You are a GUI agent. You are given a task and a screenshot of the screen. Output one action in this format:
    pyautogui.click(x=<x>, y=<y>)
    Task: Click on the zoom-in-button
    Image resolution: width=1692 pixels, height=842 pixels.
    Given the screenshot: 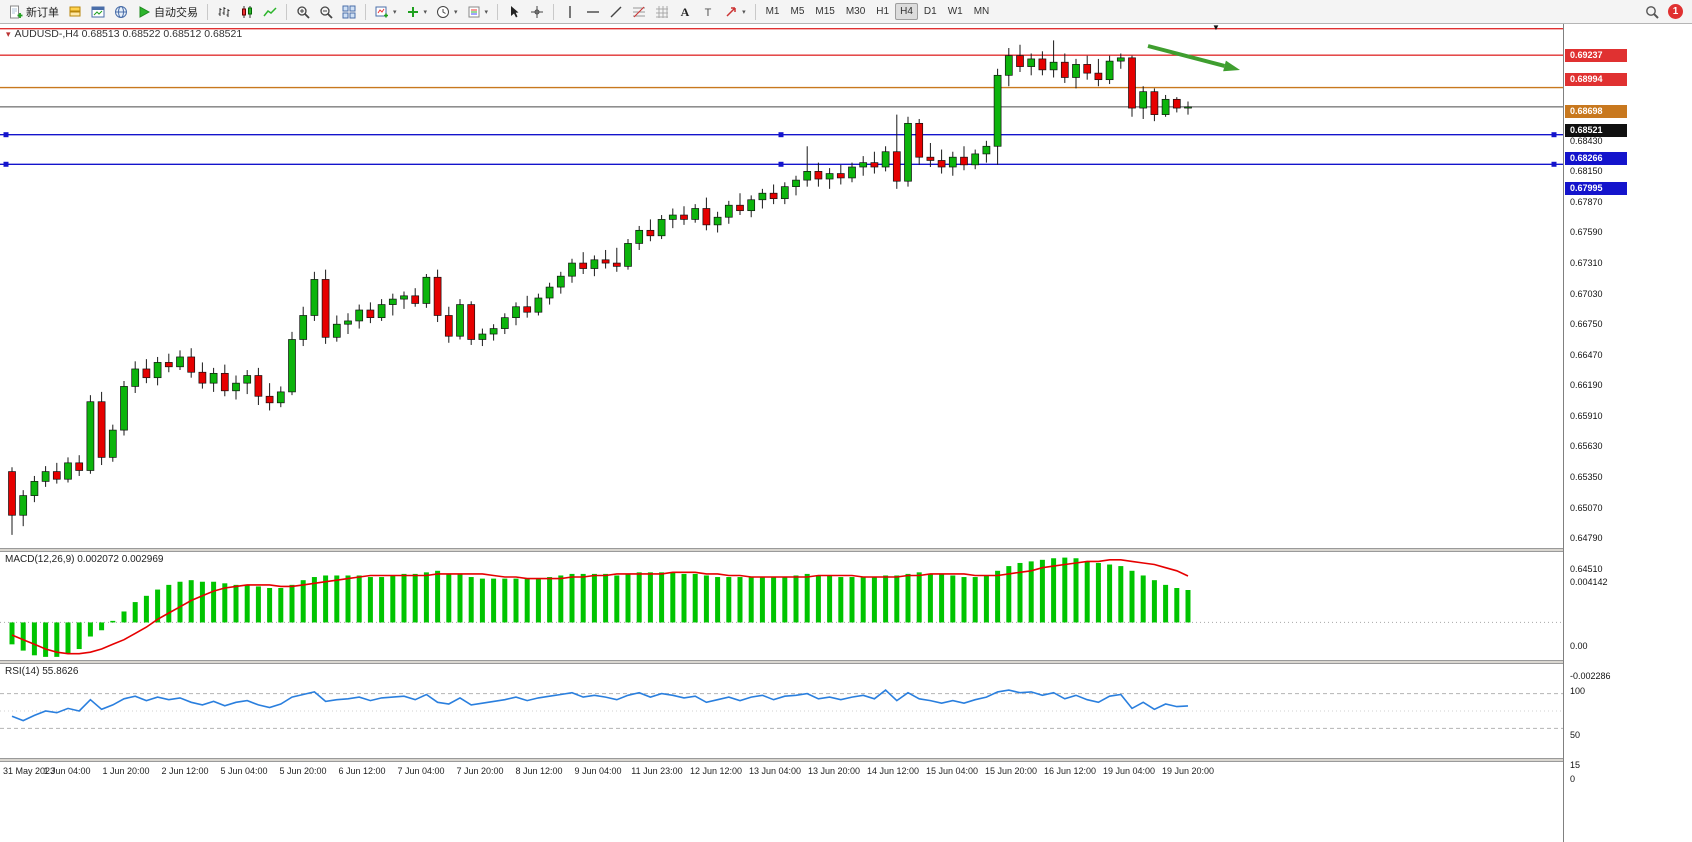 What is the action you would take?
    pyautogui.click(x=303, y=12)
    